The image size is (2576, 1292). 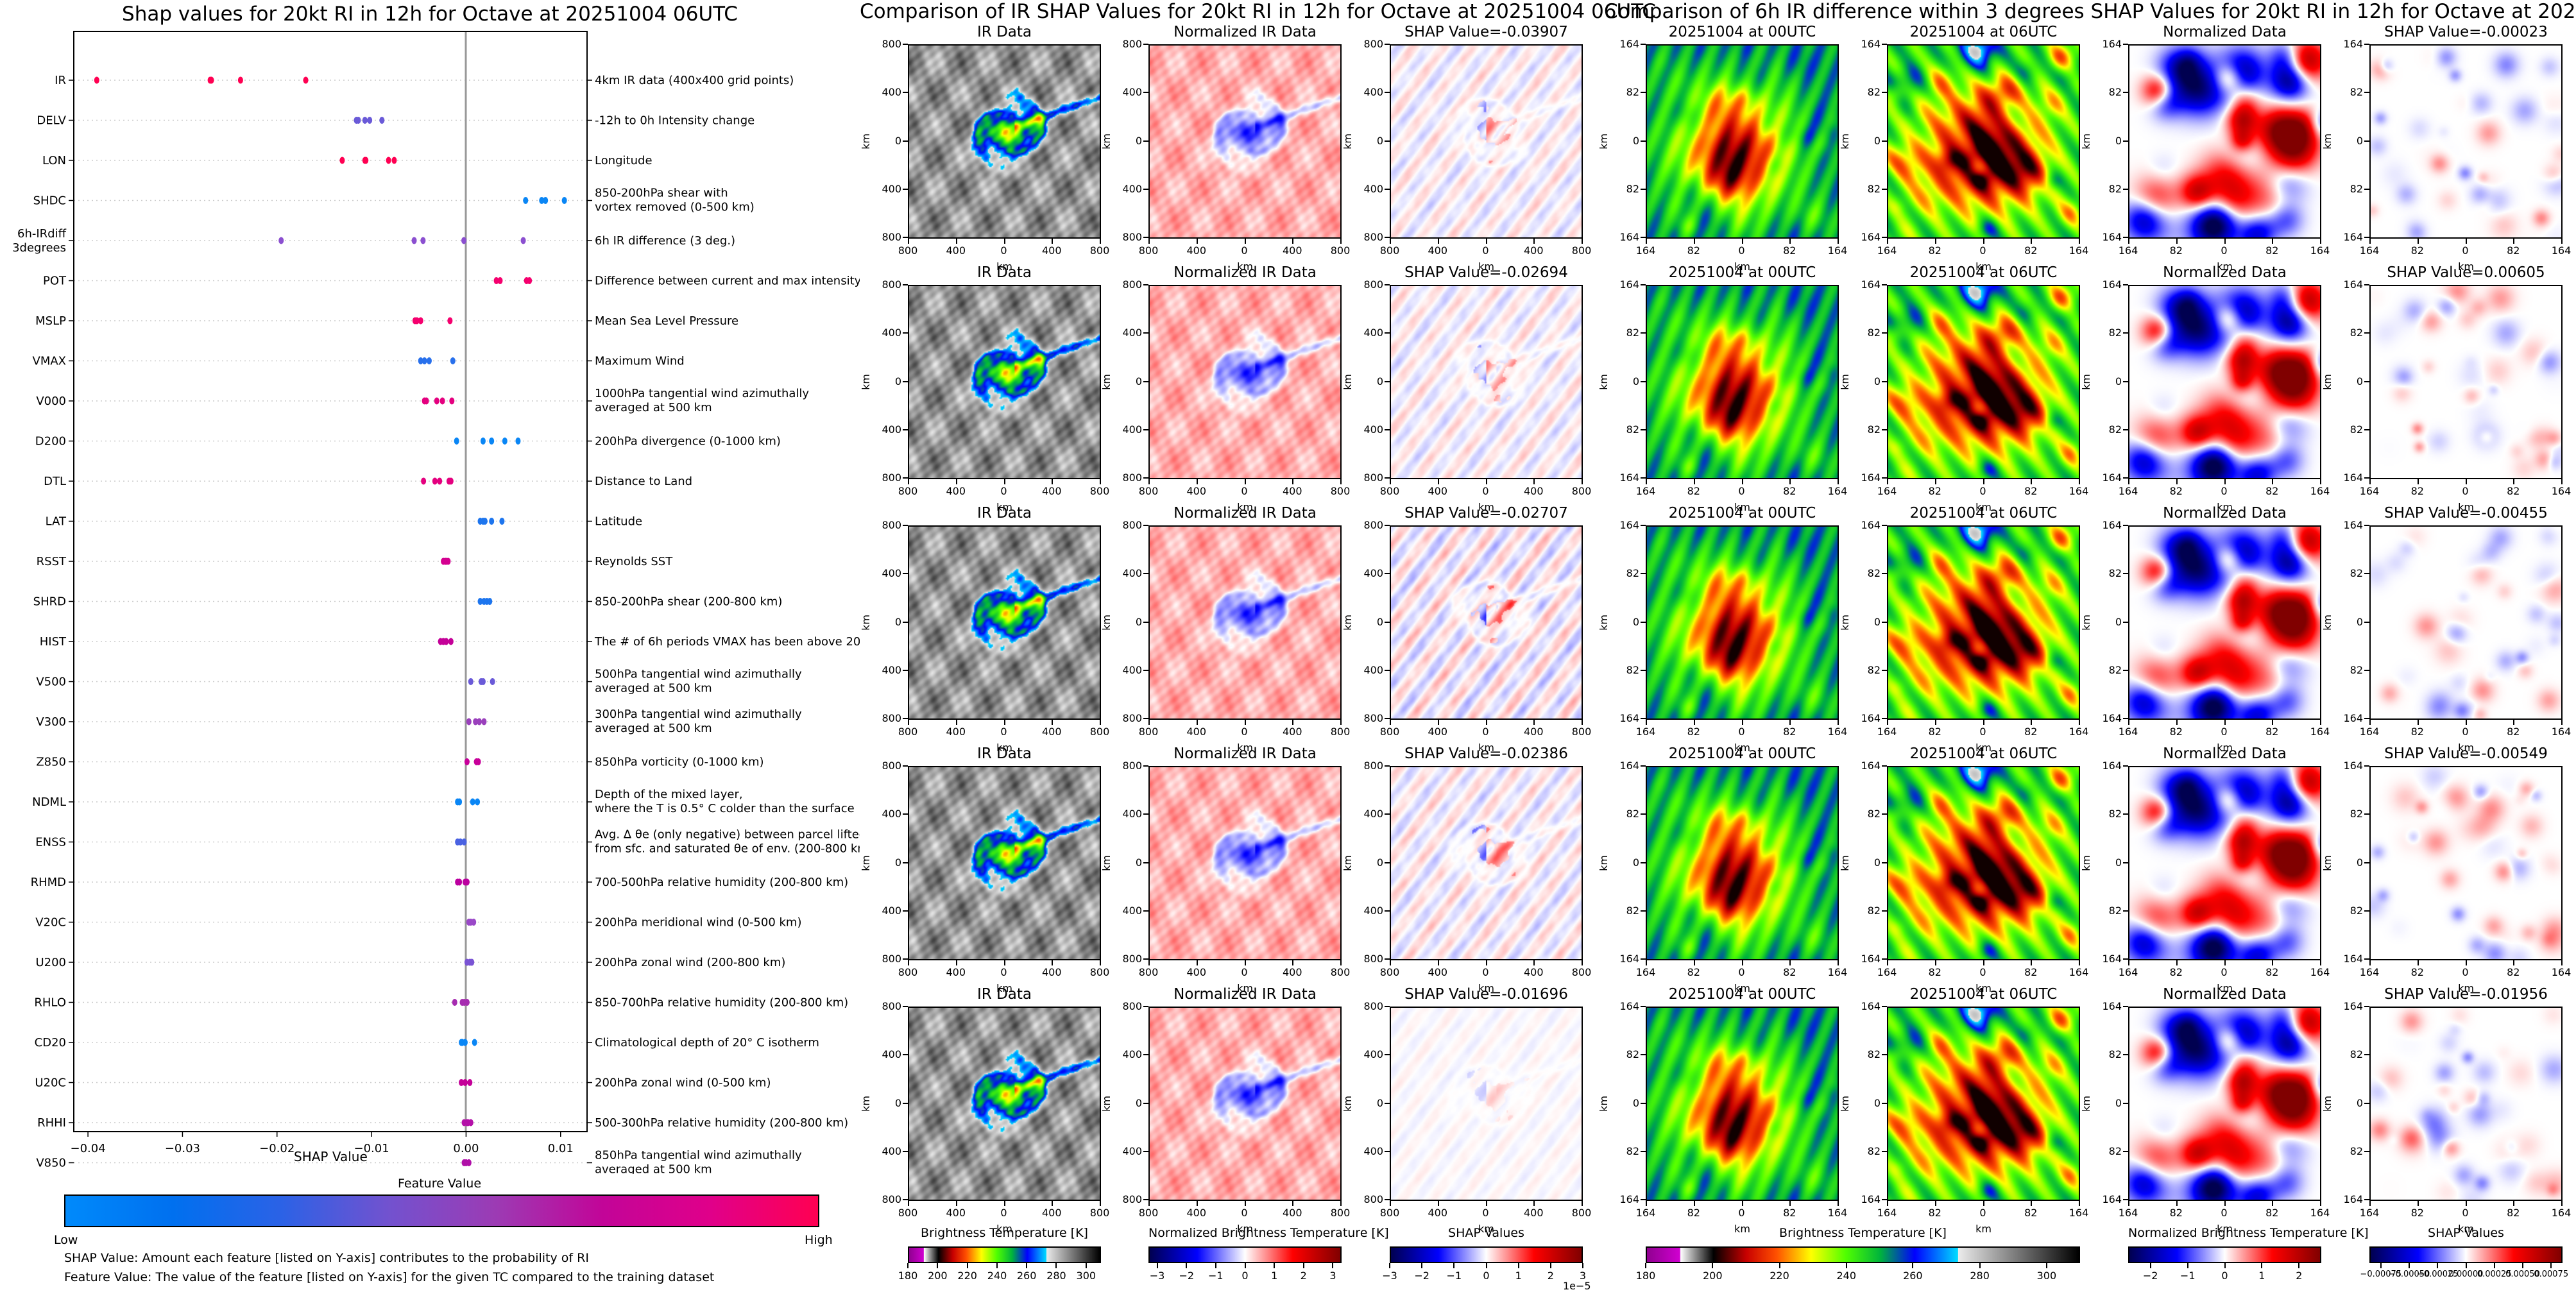 I want to click on colorbar-title: SHAP Values, so click(x=2466, y=1233).